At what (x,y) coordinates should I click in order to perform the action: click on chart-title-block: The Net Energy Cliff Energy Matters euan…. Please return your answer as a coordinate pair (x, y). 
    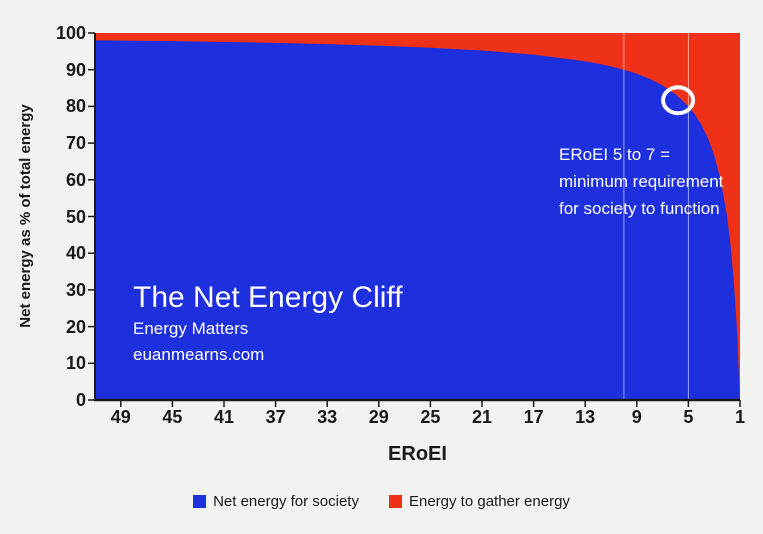
    Looking at the image, I should click on (268, 324).